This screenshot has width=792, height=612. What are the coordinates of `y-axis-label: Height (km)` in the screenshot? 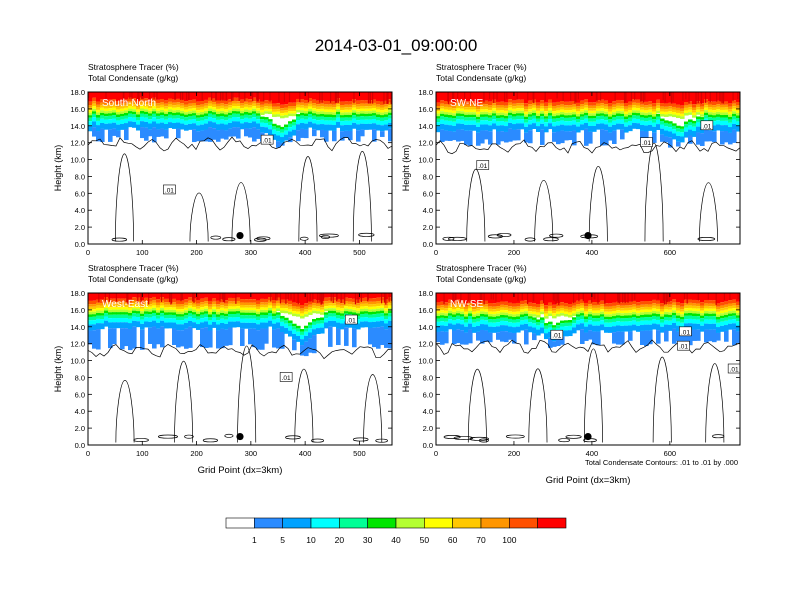 It's located at (406, 369).